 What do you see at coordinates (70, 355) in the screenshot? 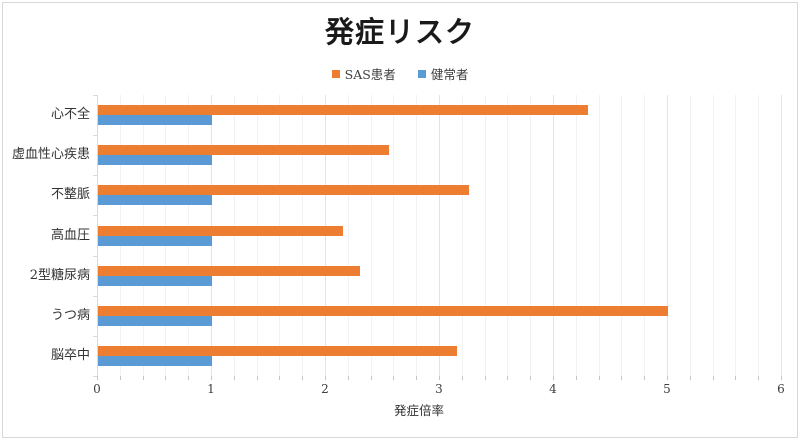
I see `category-label-6: 脳卒中` at bounding box center [70, 355].